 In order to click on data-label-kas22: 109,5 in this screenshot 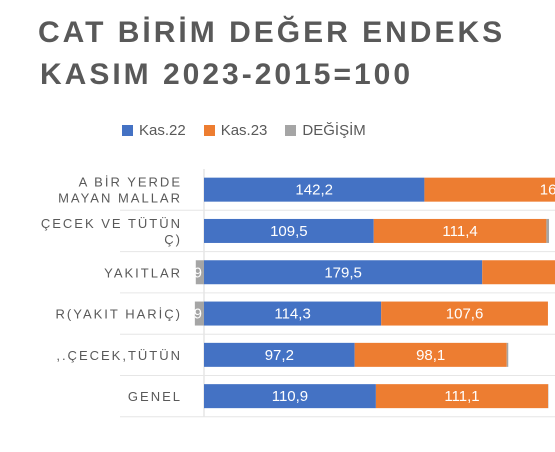, I will do `click(289, 231)`.